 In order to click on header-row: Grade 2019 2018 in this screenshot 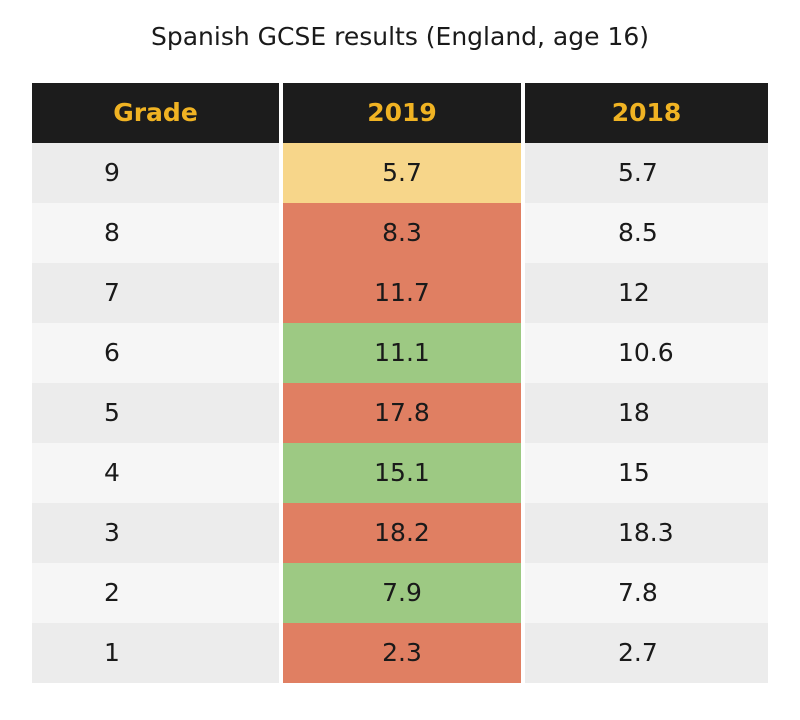, I will do `click(400, 113)`.